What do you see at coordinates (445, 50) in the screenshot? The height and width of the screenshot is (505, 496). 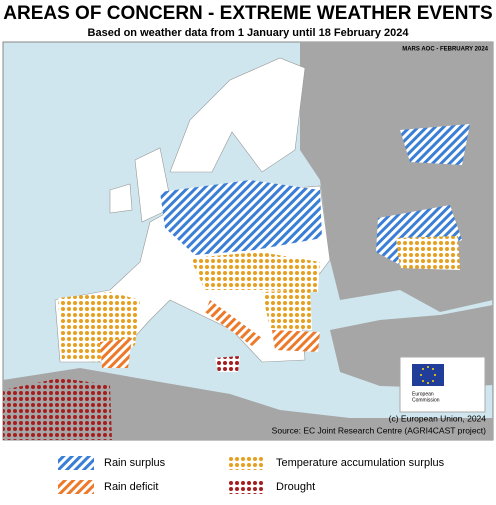 I see `map-tag: MARS AOC - FEBRUARY 2024` at bounding box center [445, 50].